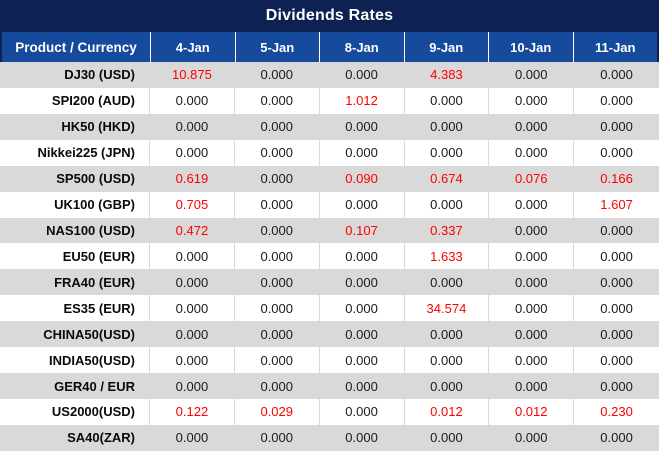 This screenshot has height=451, width=659. Describe the element at coordinates (192, 178) in the screenshot. I see `dividend-value-cell: 0.619` at that location.